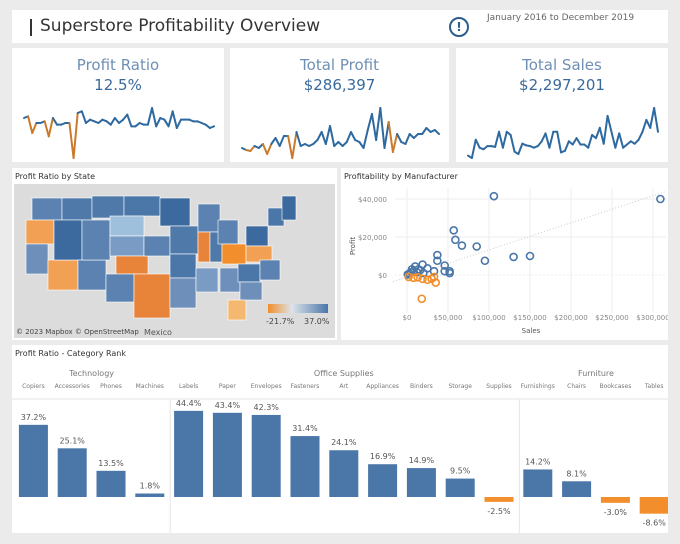 This screenshot has height=544, width=680. Describe the element at coordinates (615, 386) in the screenshot. I see `category-label: Bookcases` at that location.